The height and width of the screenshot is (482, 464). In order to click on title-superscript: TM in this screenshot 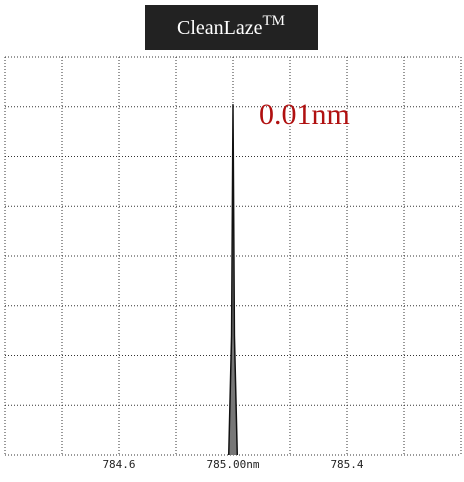, I will do `click(274, 21)`.